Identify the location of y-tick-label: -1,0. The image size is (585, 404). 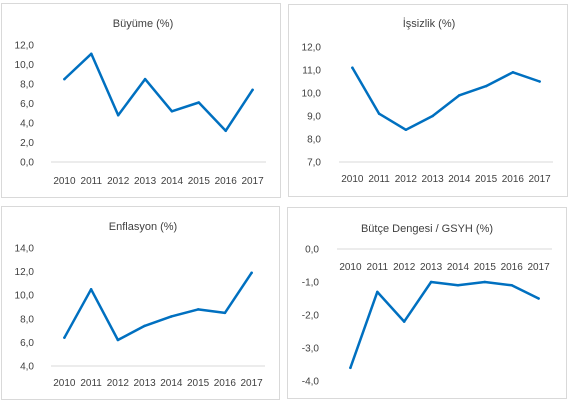
(311, 283).